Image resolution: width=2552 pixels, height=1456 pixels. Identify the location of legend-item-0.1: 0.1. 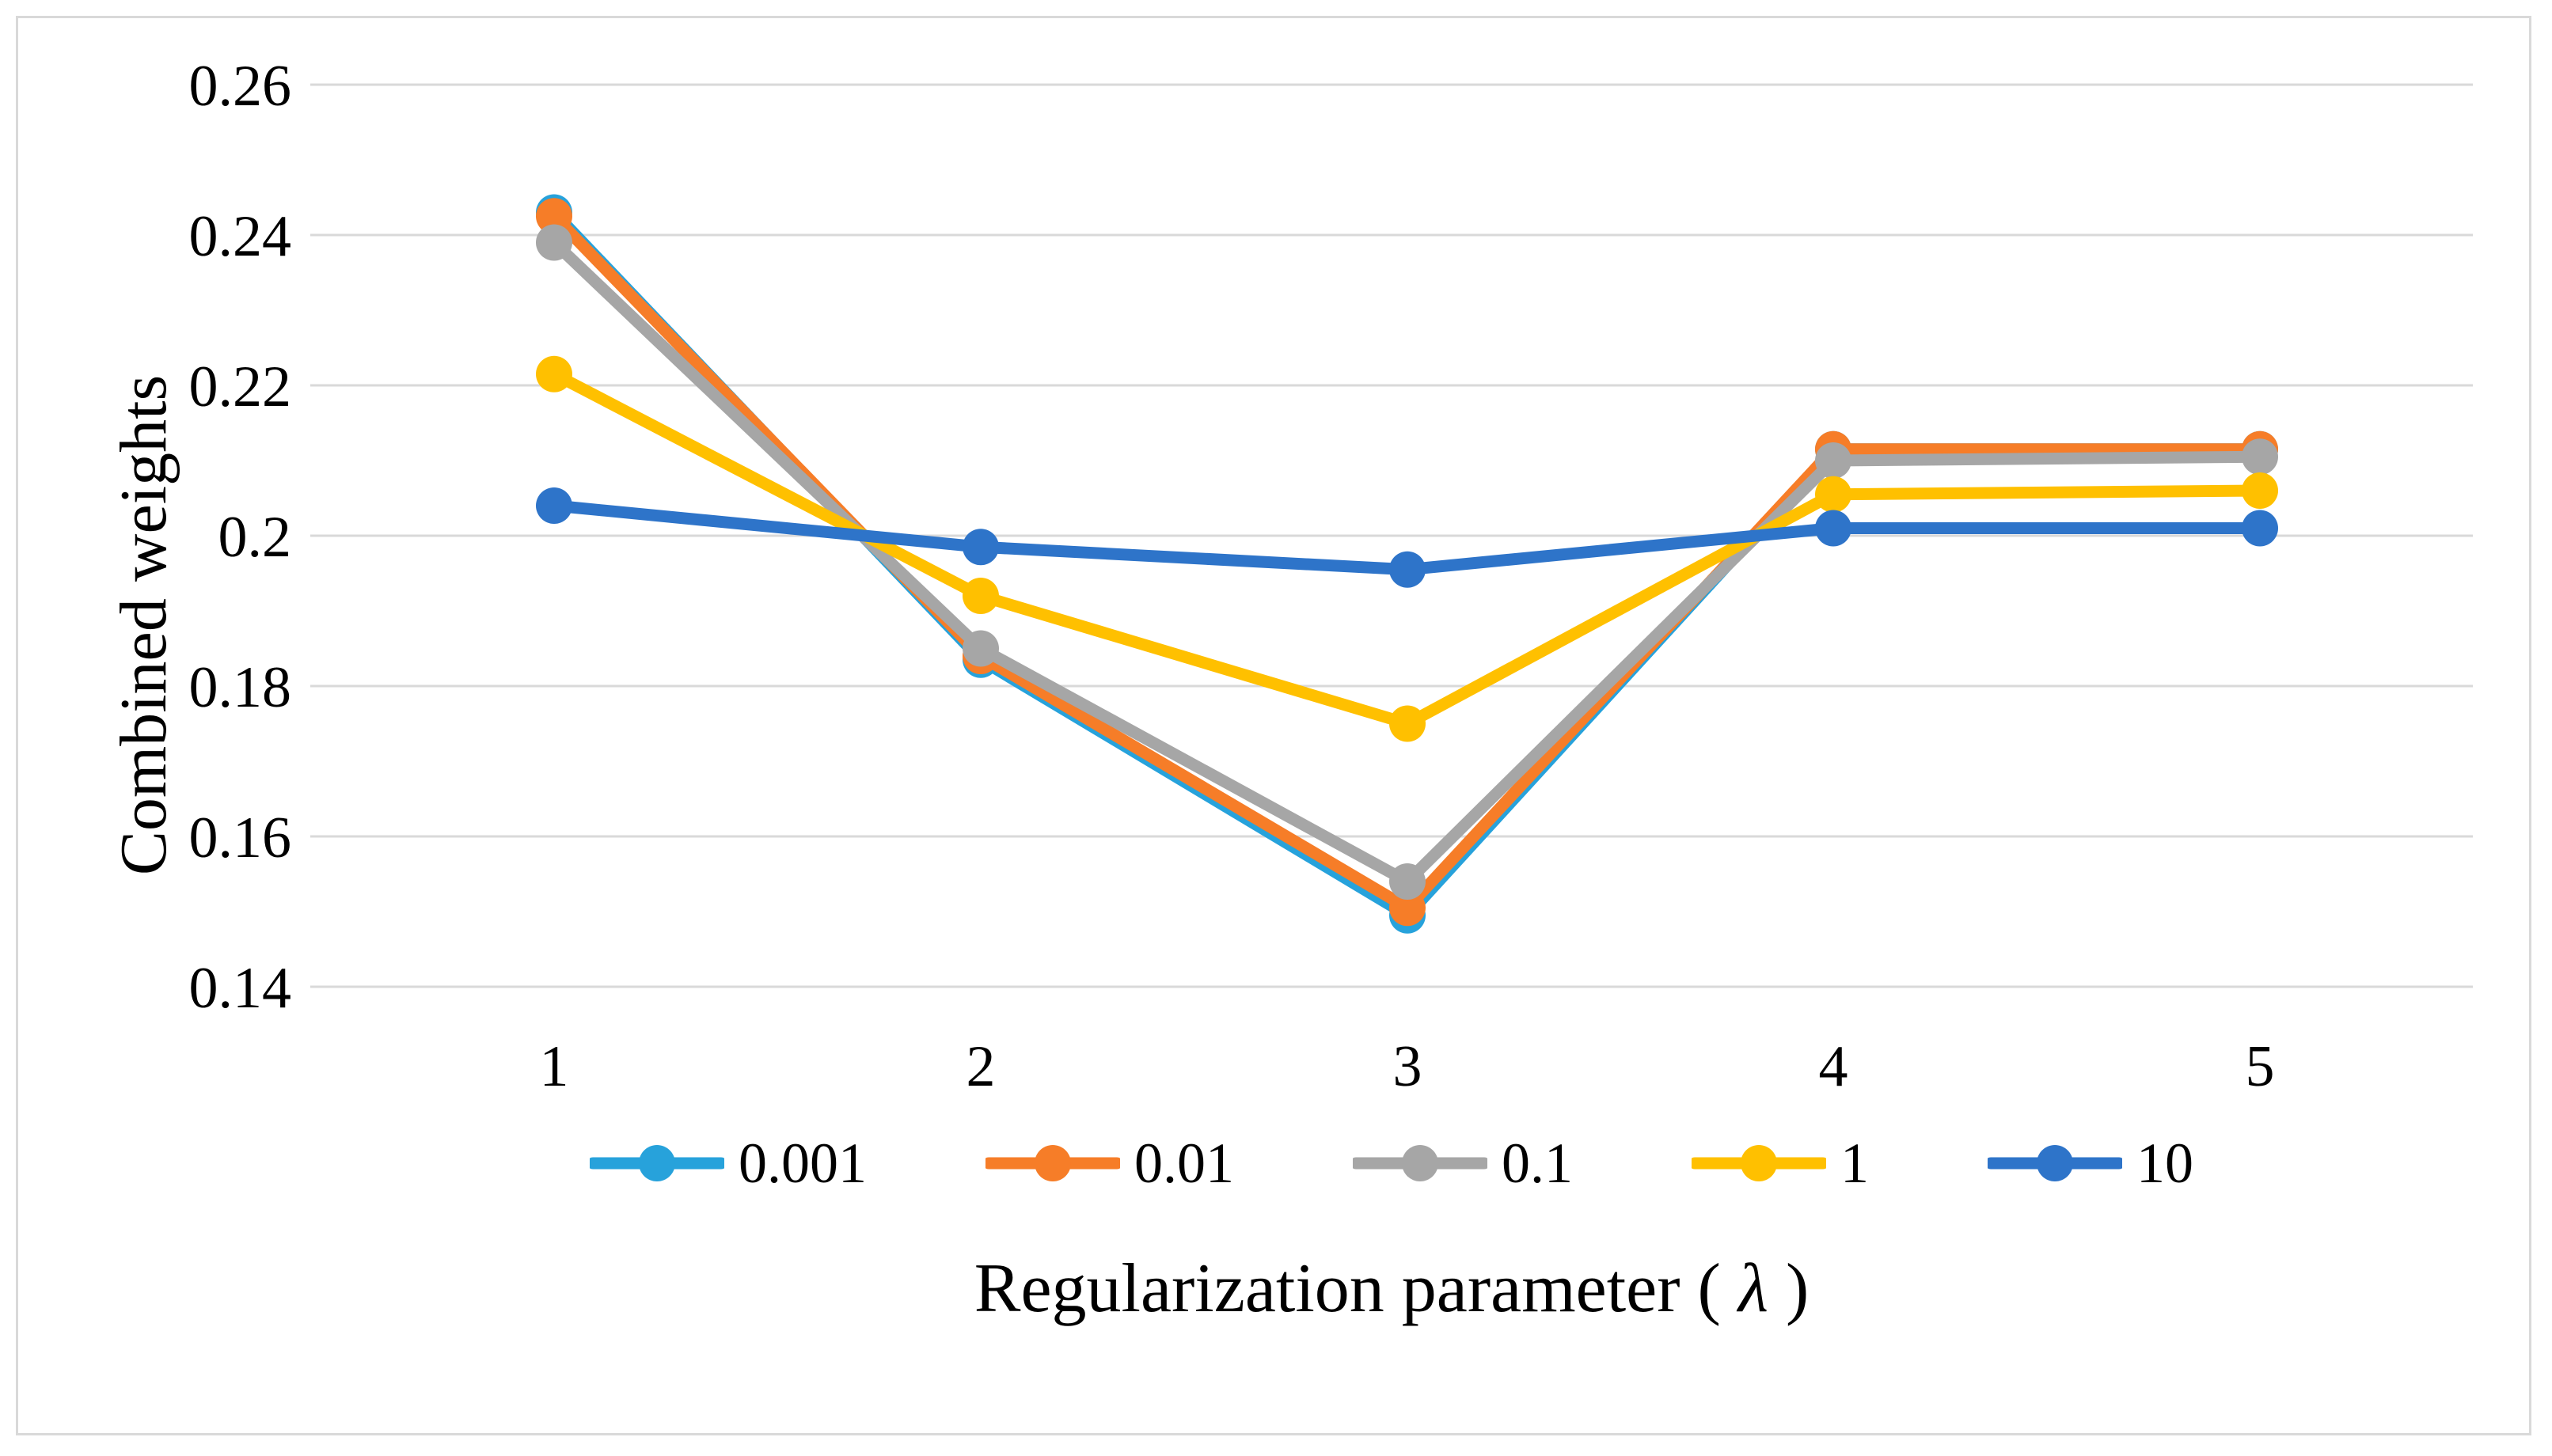
(1463, 1163).